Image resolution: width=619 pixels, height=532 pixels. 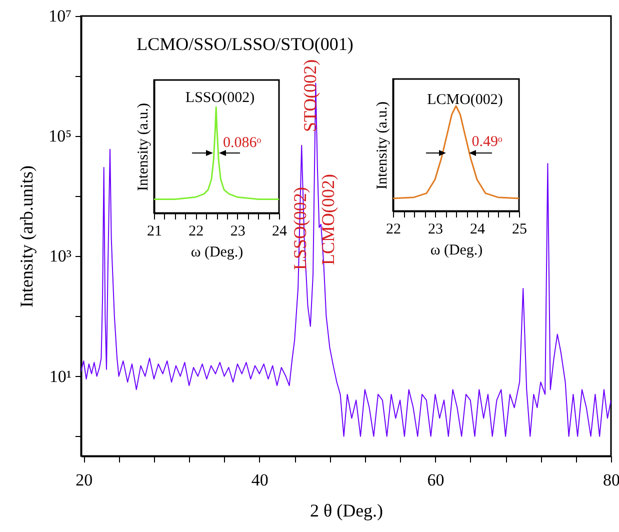 I want to click on x-tick-label: 21, so click(x=154, y=232).